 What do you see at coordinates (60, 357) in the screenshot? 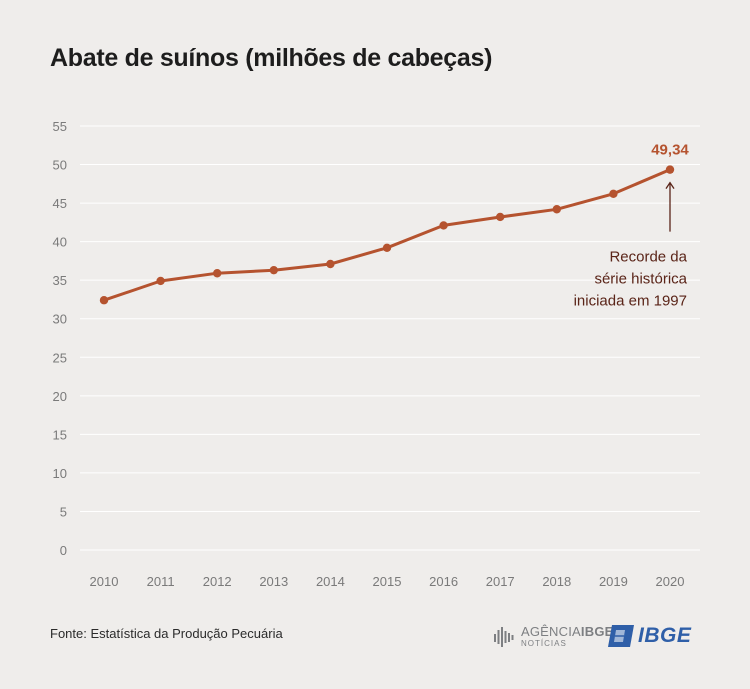
I see `y-tick-label: 25` at bounding box center [60, 357].